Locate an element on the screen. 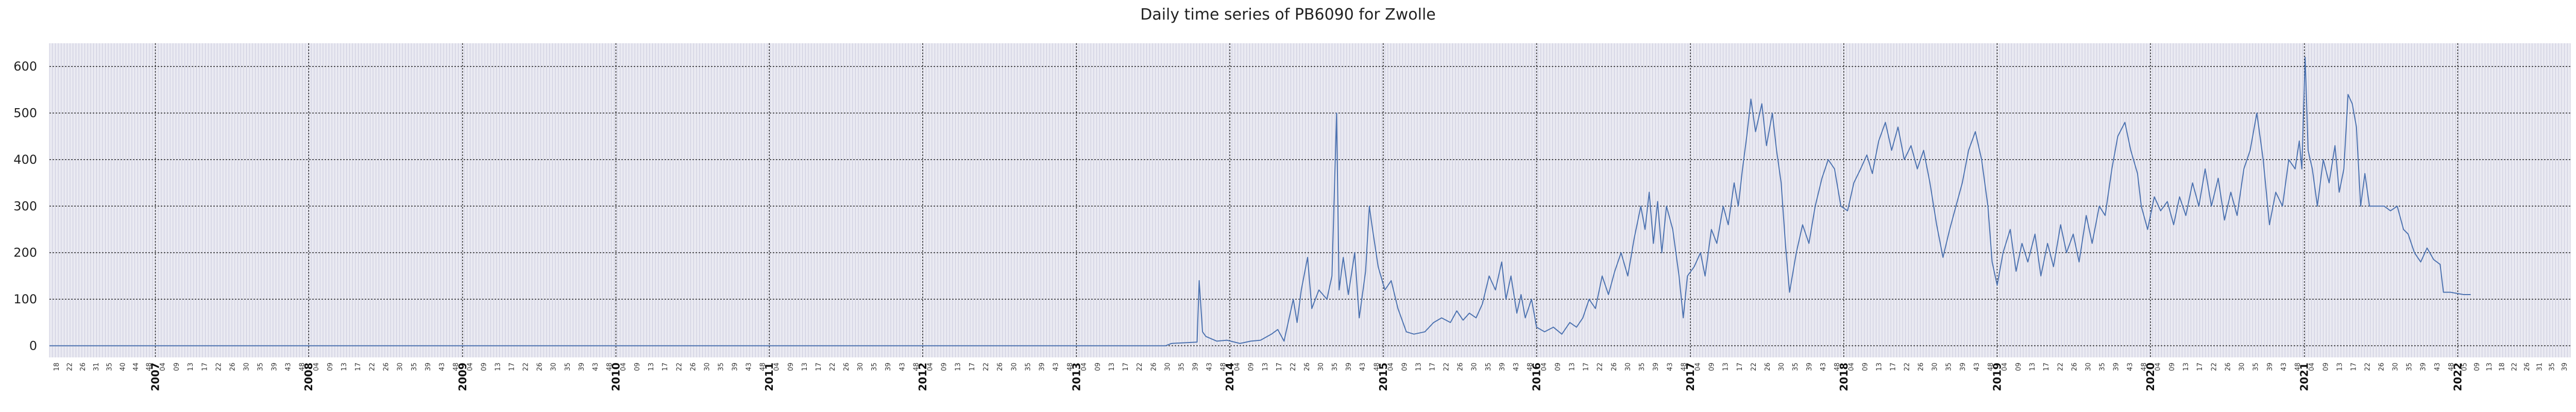 The height and width of the screenshot is (412, 2576). week-tick-label: 18 is located at coordinates (57, 367).